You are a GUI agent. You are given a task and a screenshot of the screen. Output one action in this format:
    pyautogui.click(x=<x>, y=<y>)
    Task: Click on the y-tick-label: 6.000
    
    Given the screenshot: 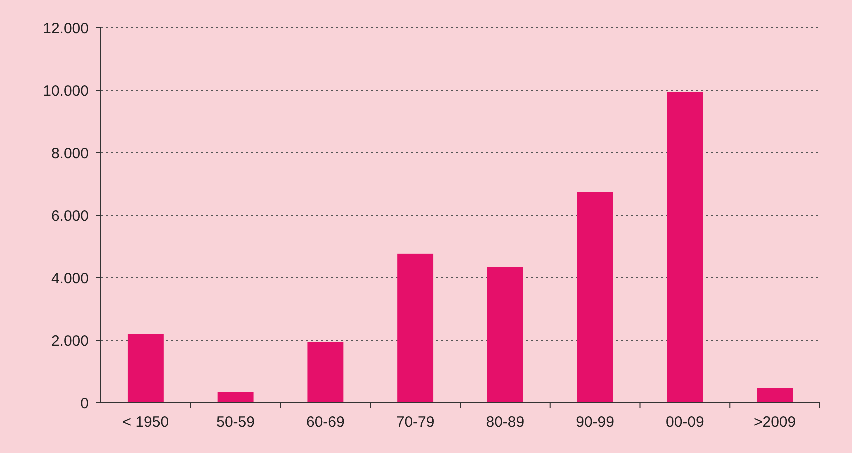 What is the action you would take?
    pyautogui.click(x=70, y=216)
    